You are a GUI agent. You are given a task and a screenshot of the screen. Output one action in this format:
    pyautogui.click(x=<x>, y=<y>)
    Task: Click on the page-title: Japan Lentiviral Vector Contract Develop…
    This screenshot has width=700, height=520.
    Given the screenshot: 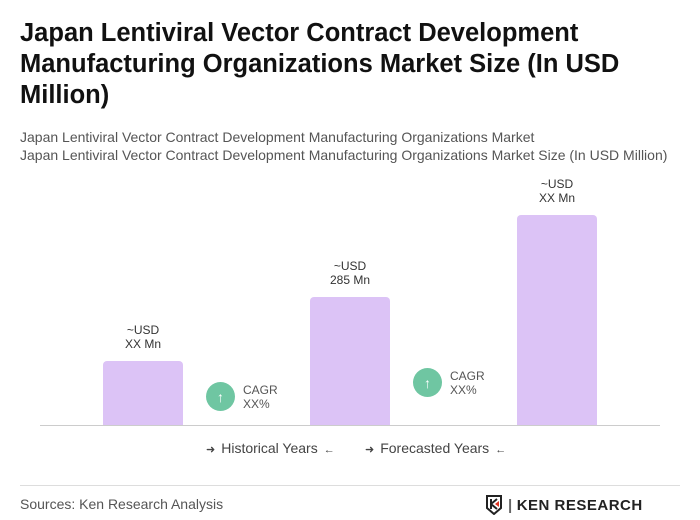 What is the action you would take?
    pyautogui.click(x=320, y=64)
    